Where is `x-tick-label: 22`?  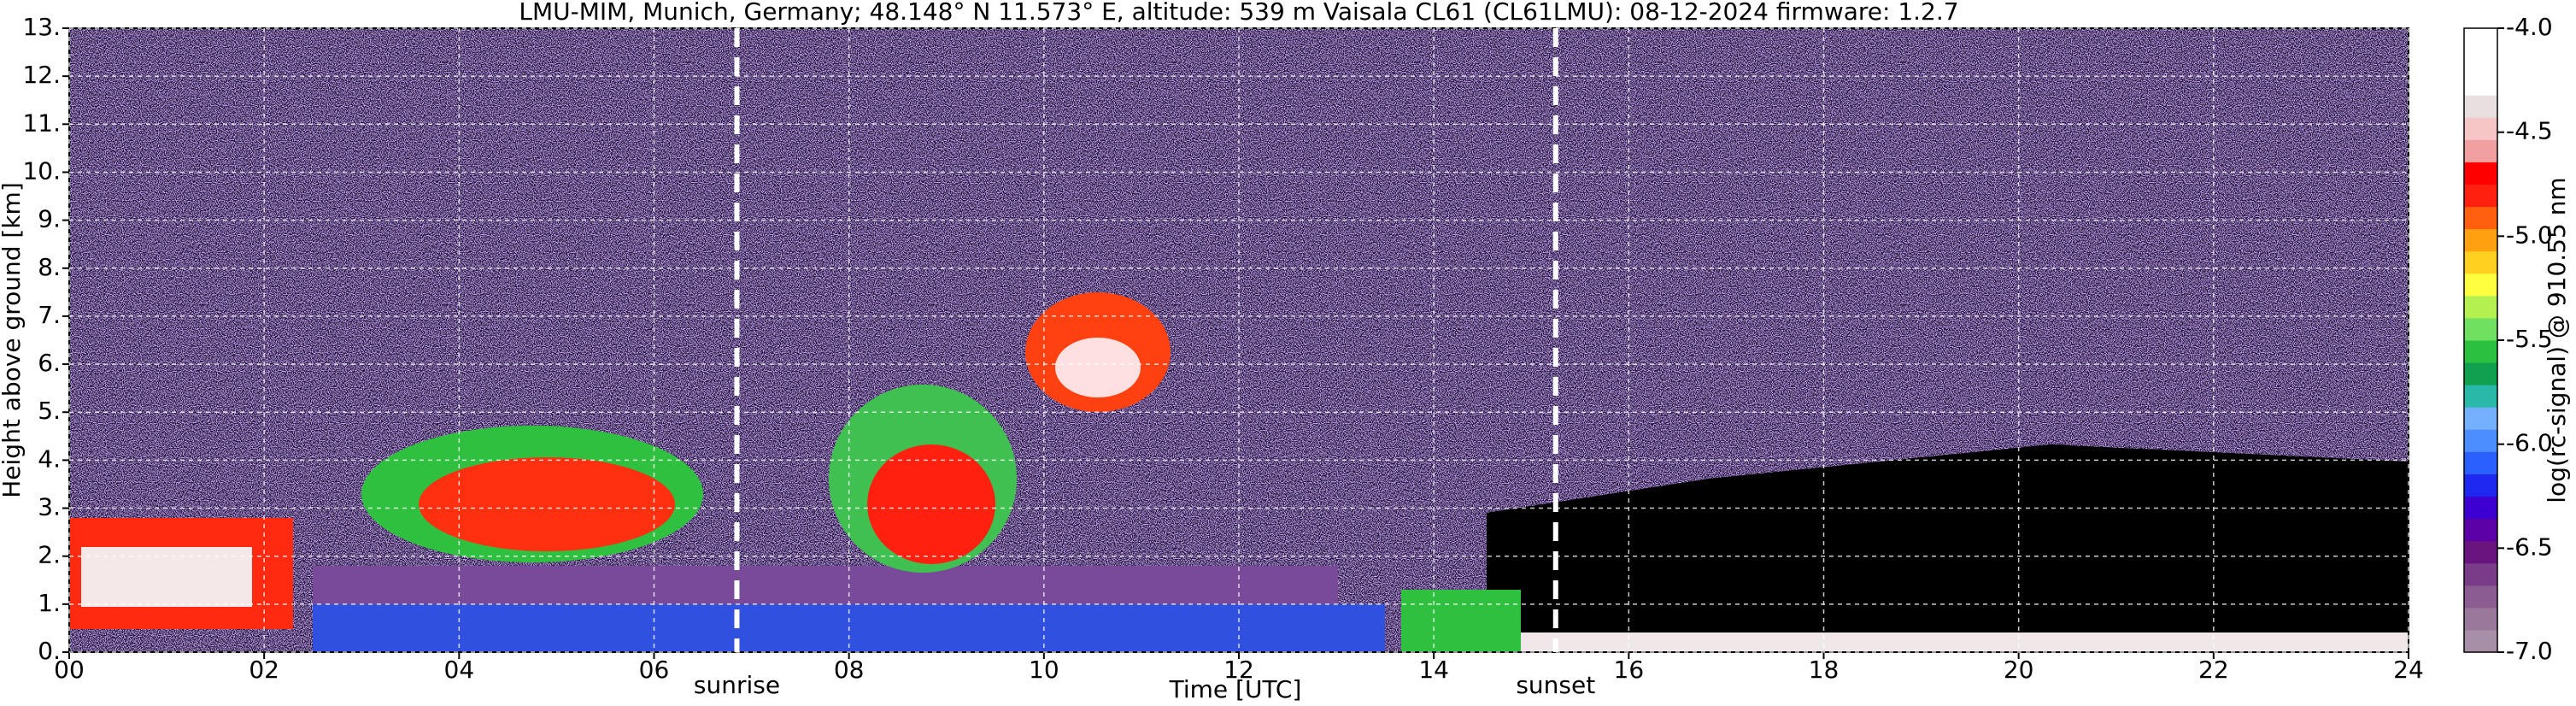
x-tick-label: 22 is located at coordinates (2213, 670).